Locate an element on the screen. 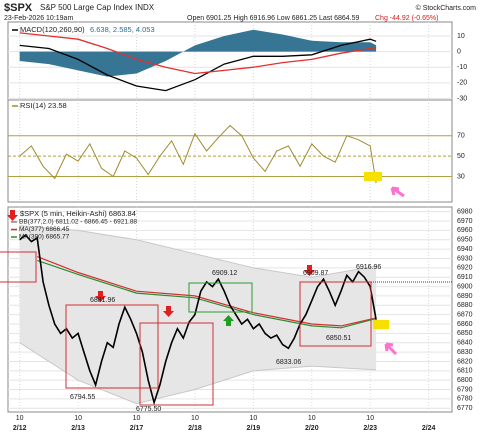  price-annotation: 6850.51 is located at coordinates (338, 338).